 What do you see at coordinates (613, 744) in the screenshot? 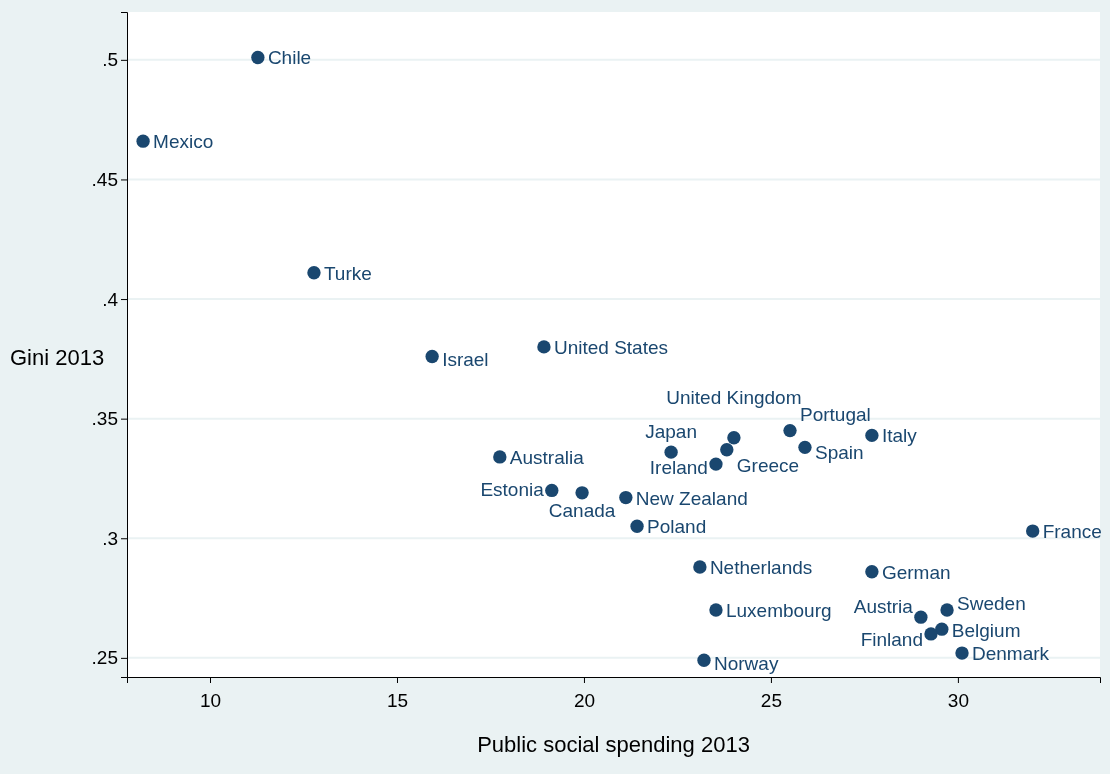
I see `x-axis-title: Public social spending 2013` at bounding box center [613, 744].